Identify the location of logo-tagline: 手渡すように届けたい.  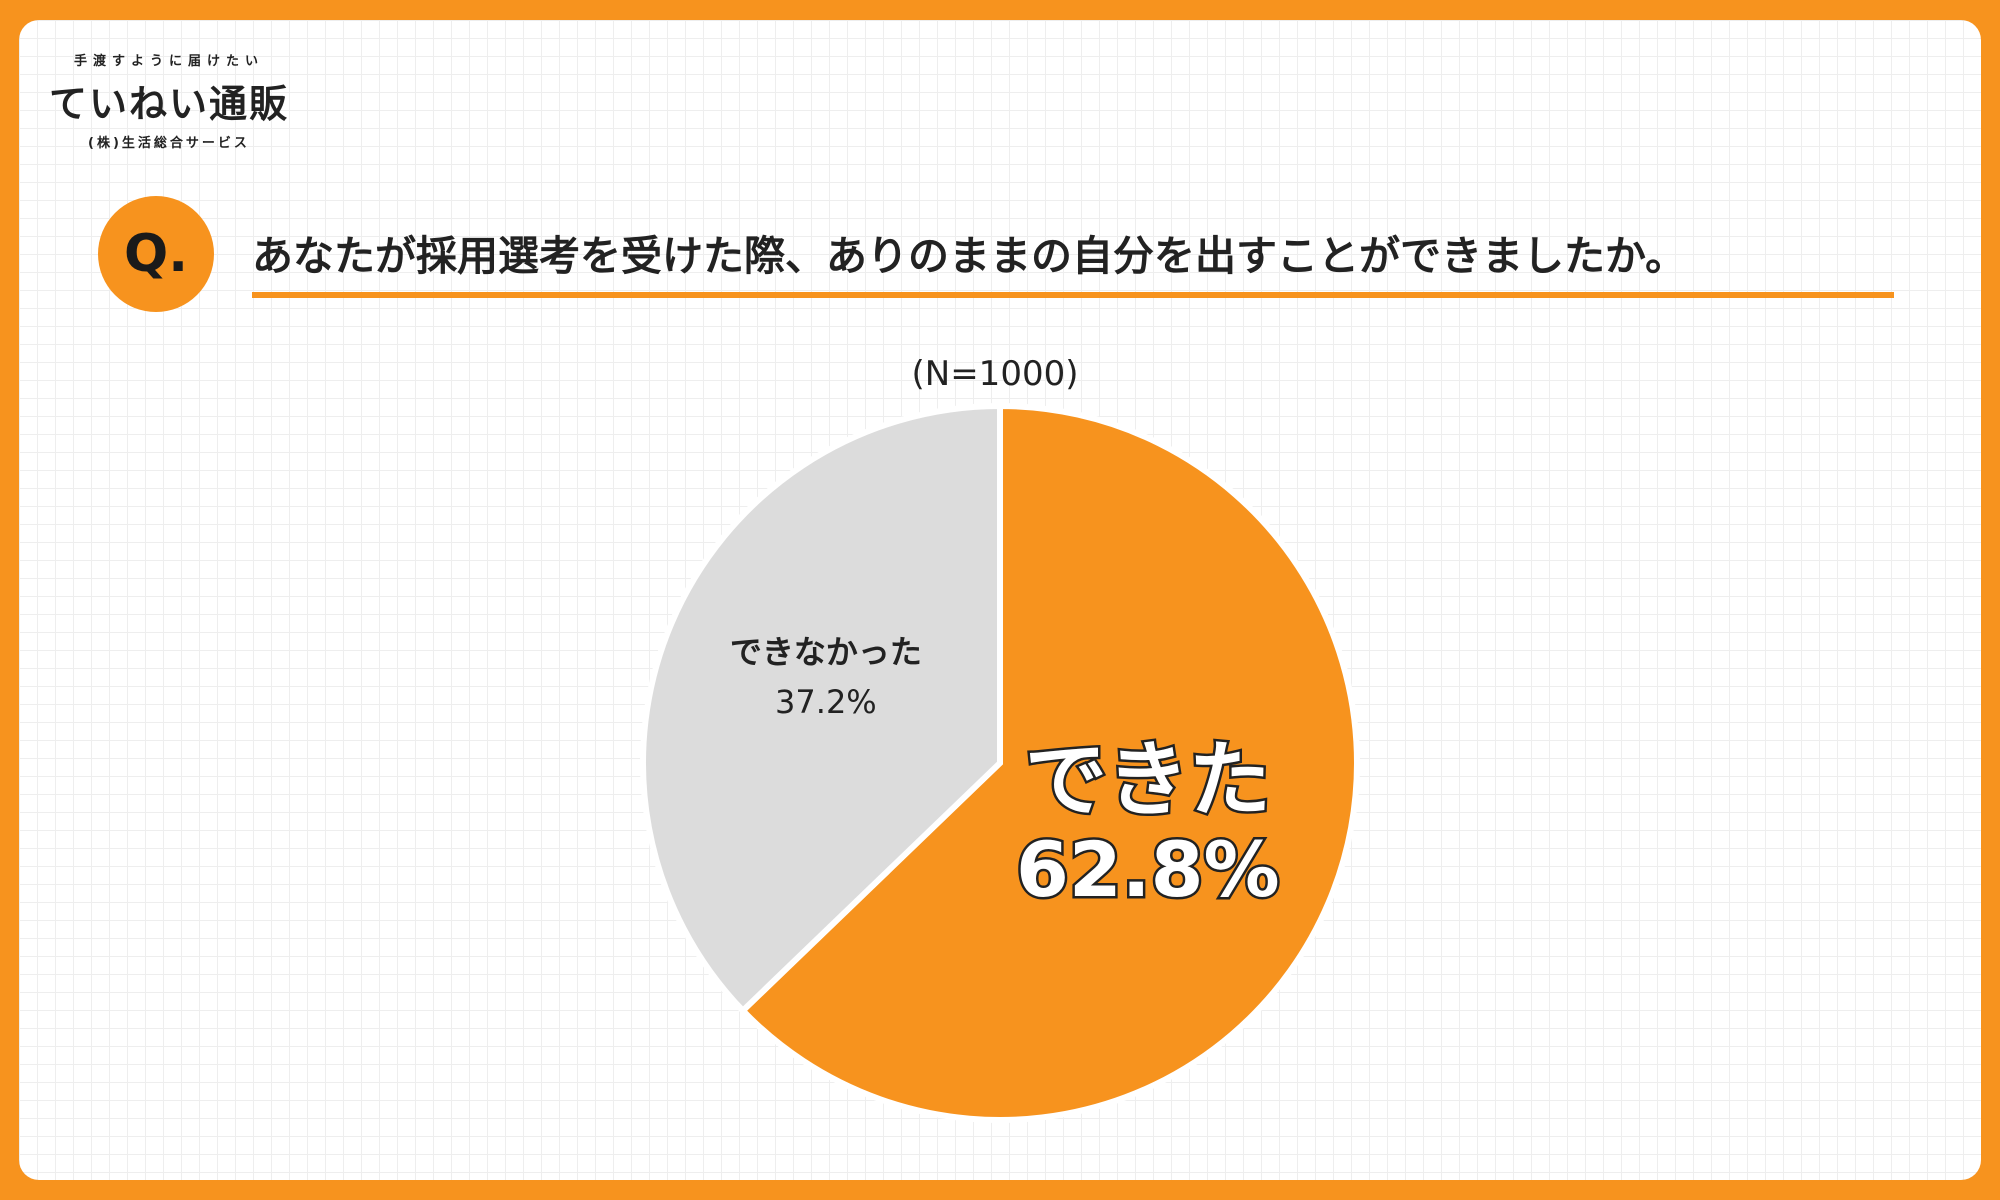
(168, 61).